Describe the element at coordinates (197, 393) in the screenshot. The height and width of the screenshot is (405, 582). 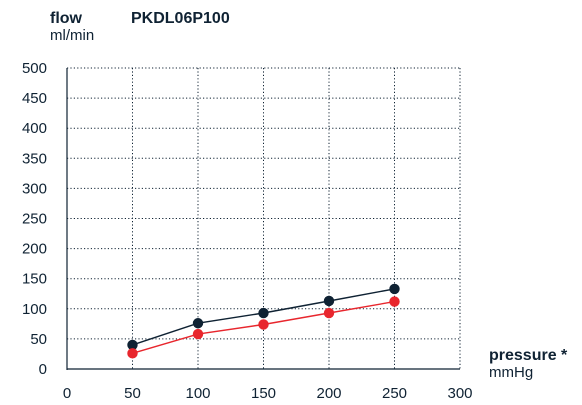
I see `x-tick-label-2: 100` at that location.